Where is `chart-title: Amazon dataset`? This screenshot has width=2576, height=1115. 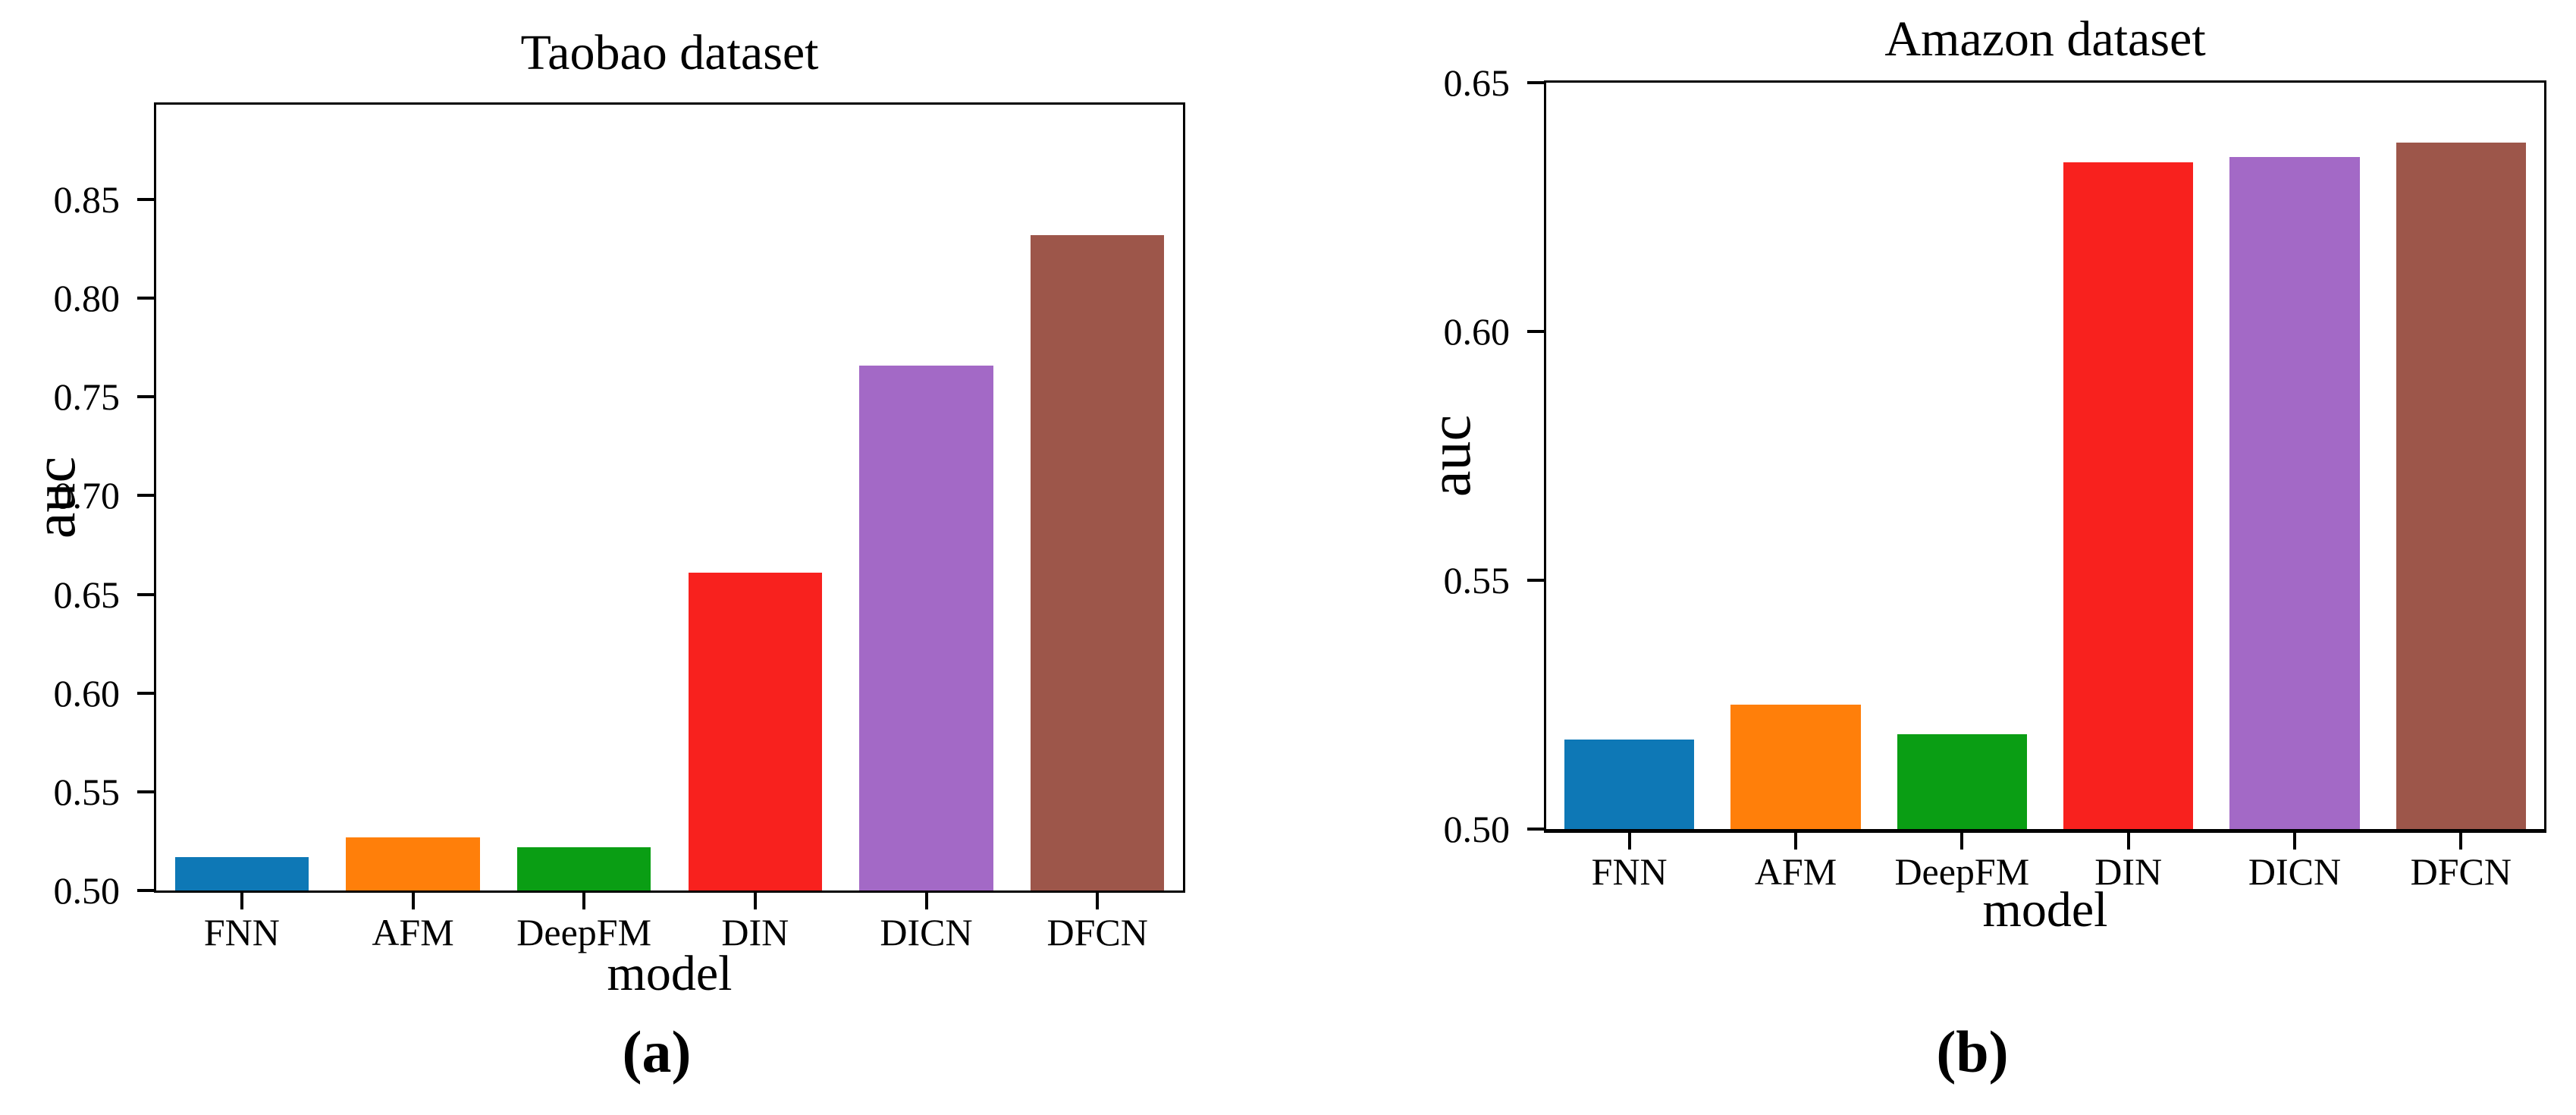 chart-title: Amazon dataset is located at coordinates (2045, 39).